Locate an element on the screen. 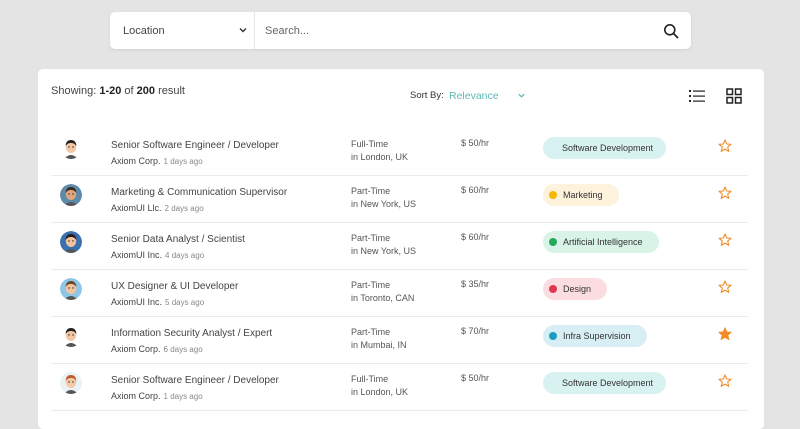 The width and height of the screenshot is (800, 429). job-type: Part-Time in Mumbai, IN is located at coordinates (379, 339).